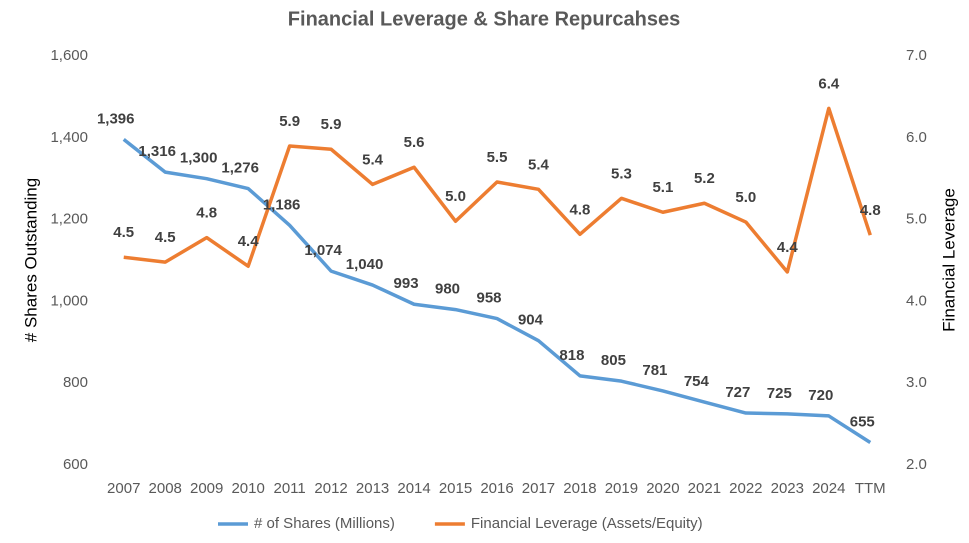  What do you see at coordinates (488, 298) in the screenshot?
I see `data-label: 958` at bounding box center [488, 298].